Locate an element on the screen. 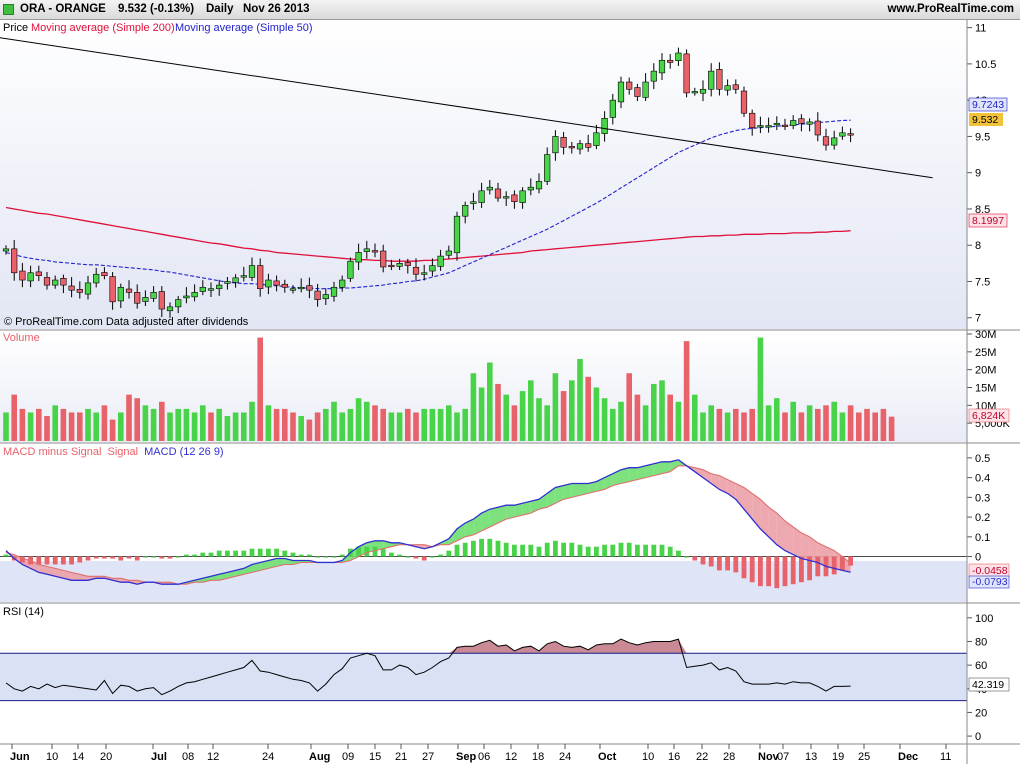 This screenshot has height=764, width=1020. macd-title-macd: MACD (12 26 9) is located at coordinates (183, 452).